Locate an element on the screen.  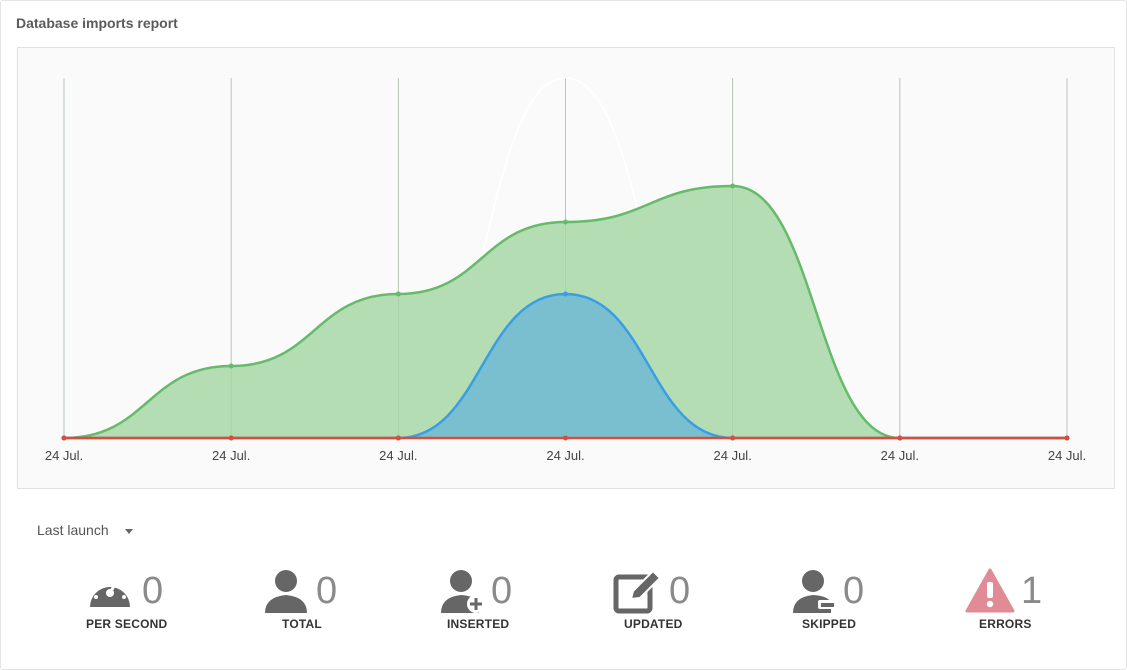
user-icon is located at coordinates (288, 591).